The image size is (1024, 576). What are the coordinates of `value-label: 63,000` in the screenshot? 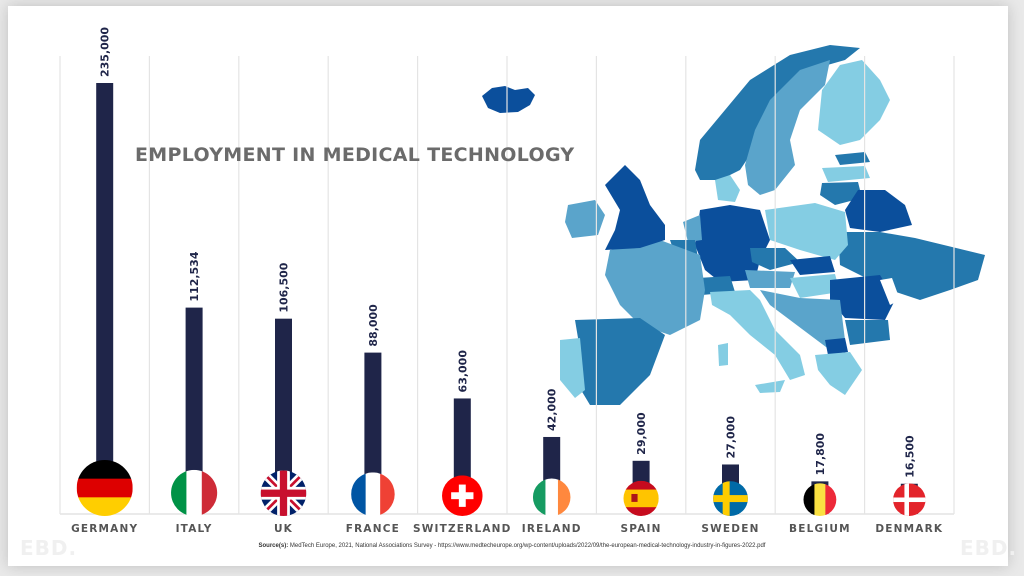 It's located at (462, 371).